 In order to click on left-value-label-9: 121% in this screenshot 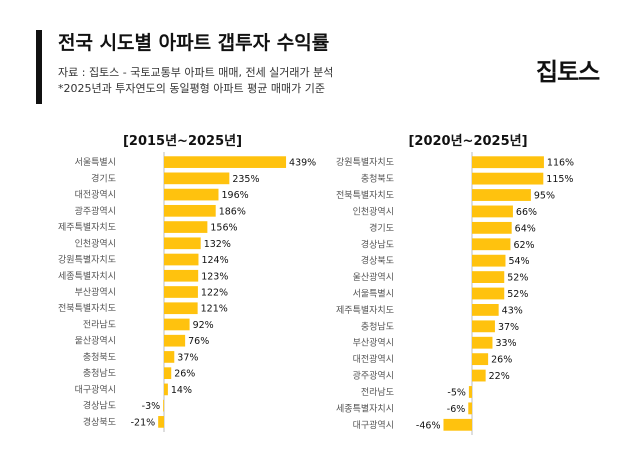, I will do `click(214, 309)`.